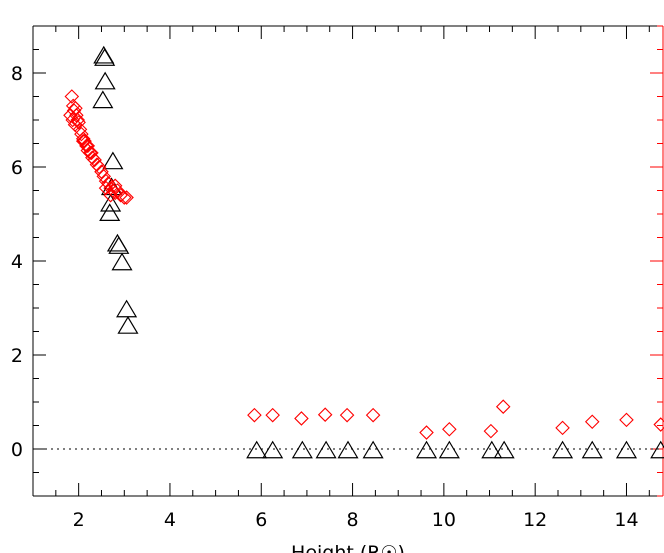 The image size is (664, 553). What do you see at coordinates (535, 520) in the screenshot?
I see `x-tick-label: 12` at bounding box center [535, 520].